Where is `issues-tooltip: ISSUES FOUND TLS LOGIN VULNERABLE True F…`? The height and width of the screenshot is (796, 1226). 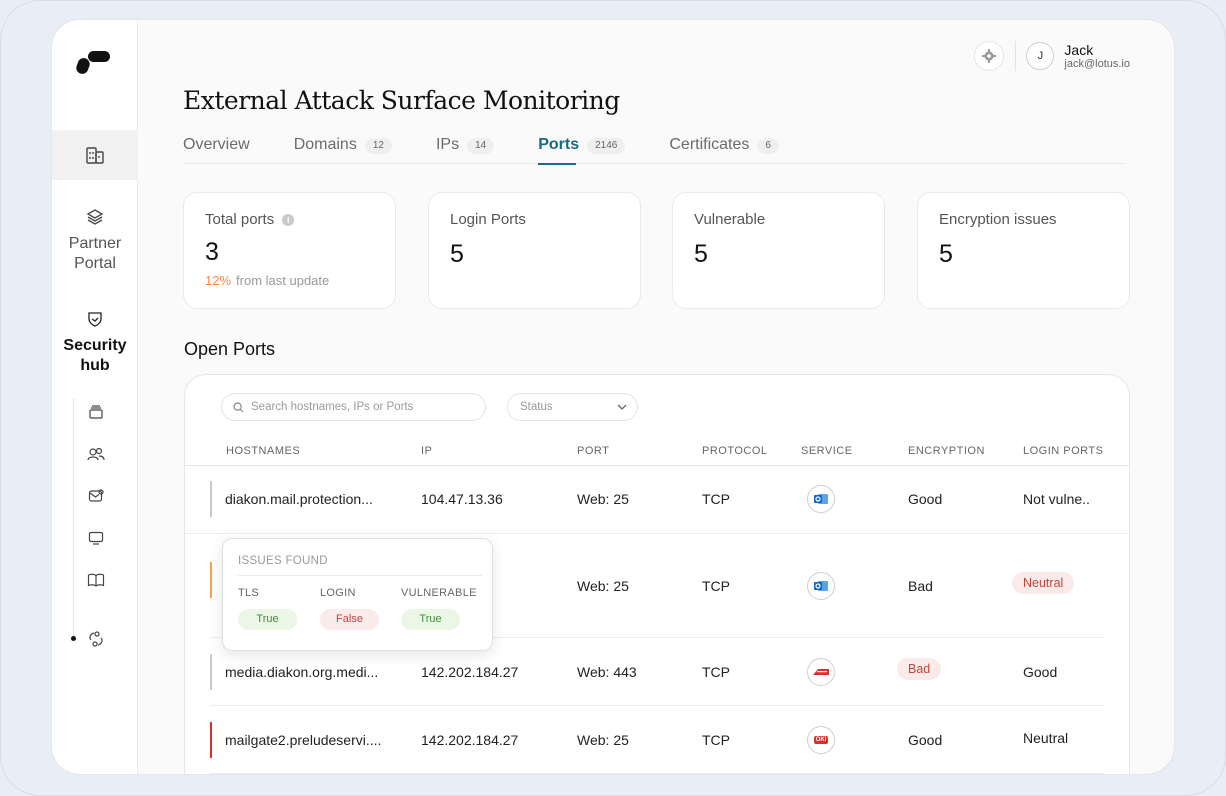 issues-tooltip: ISSUES FOUND TLS LOGIN VULNERABLE True F… is located at coordinates (357, 594).